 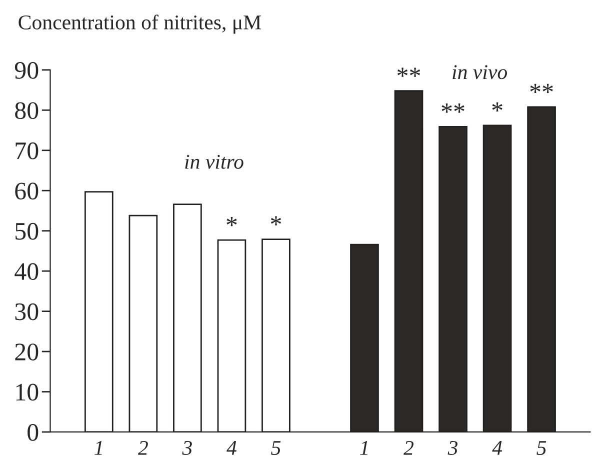 I want to click on y-axis-title: Concentration of nitrites, μM, so click(x=139, y=24).